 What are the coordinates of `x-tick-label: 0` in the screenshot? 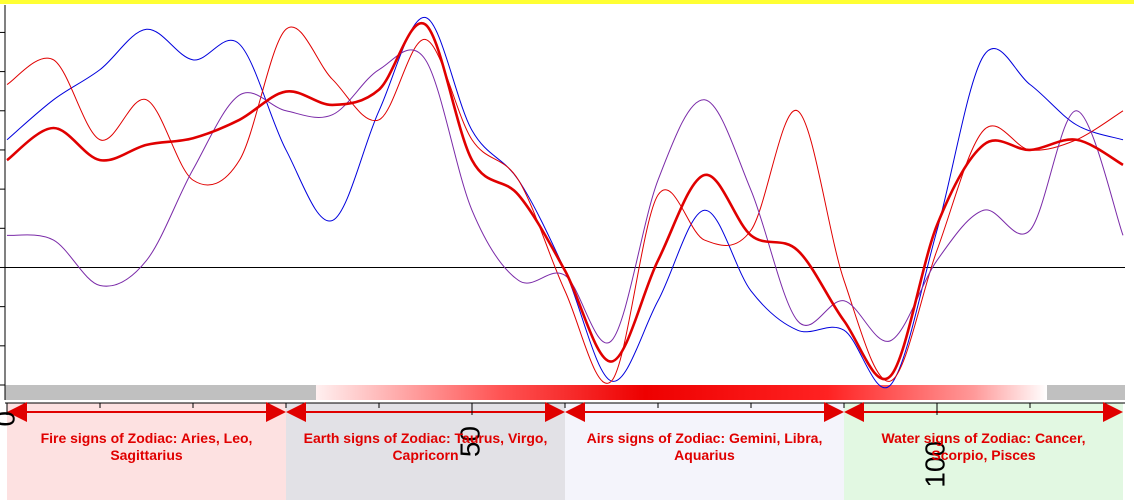 It's located at (10, 419).